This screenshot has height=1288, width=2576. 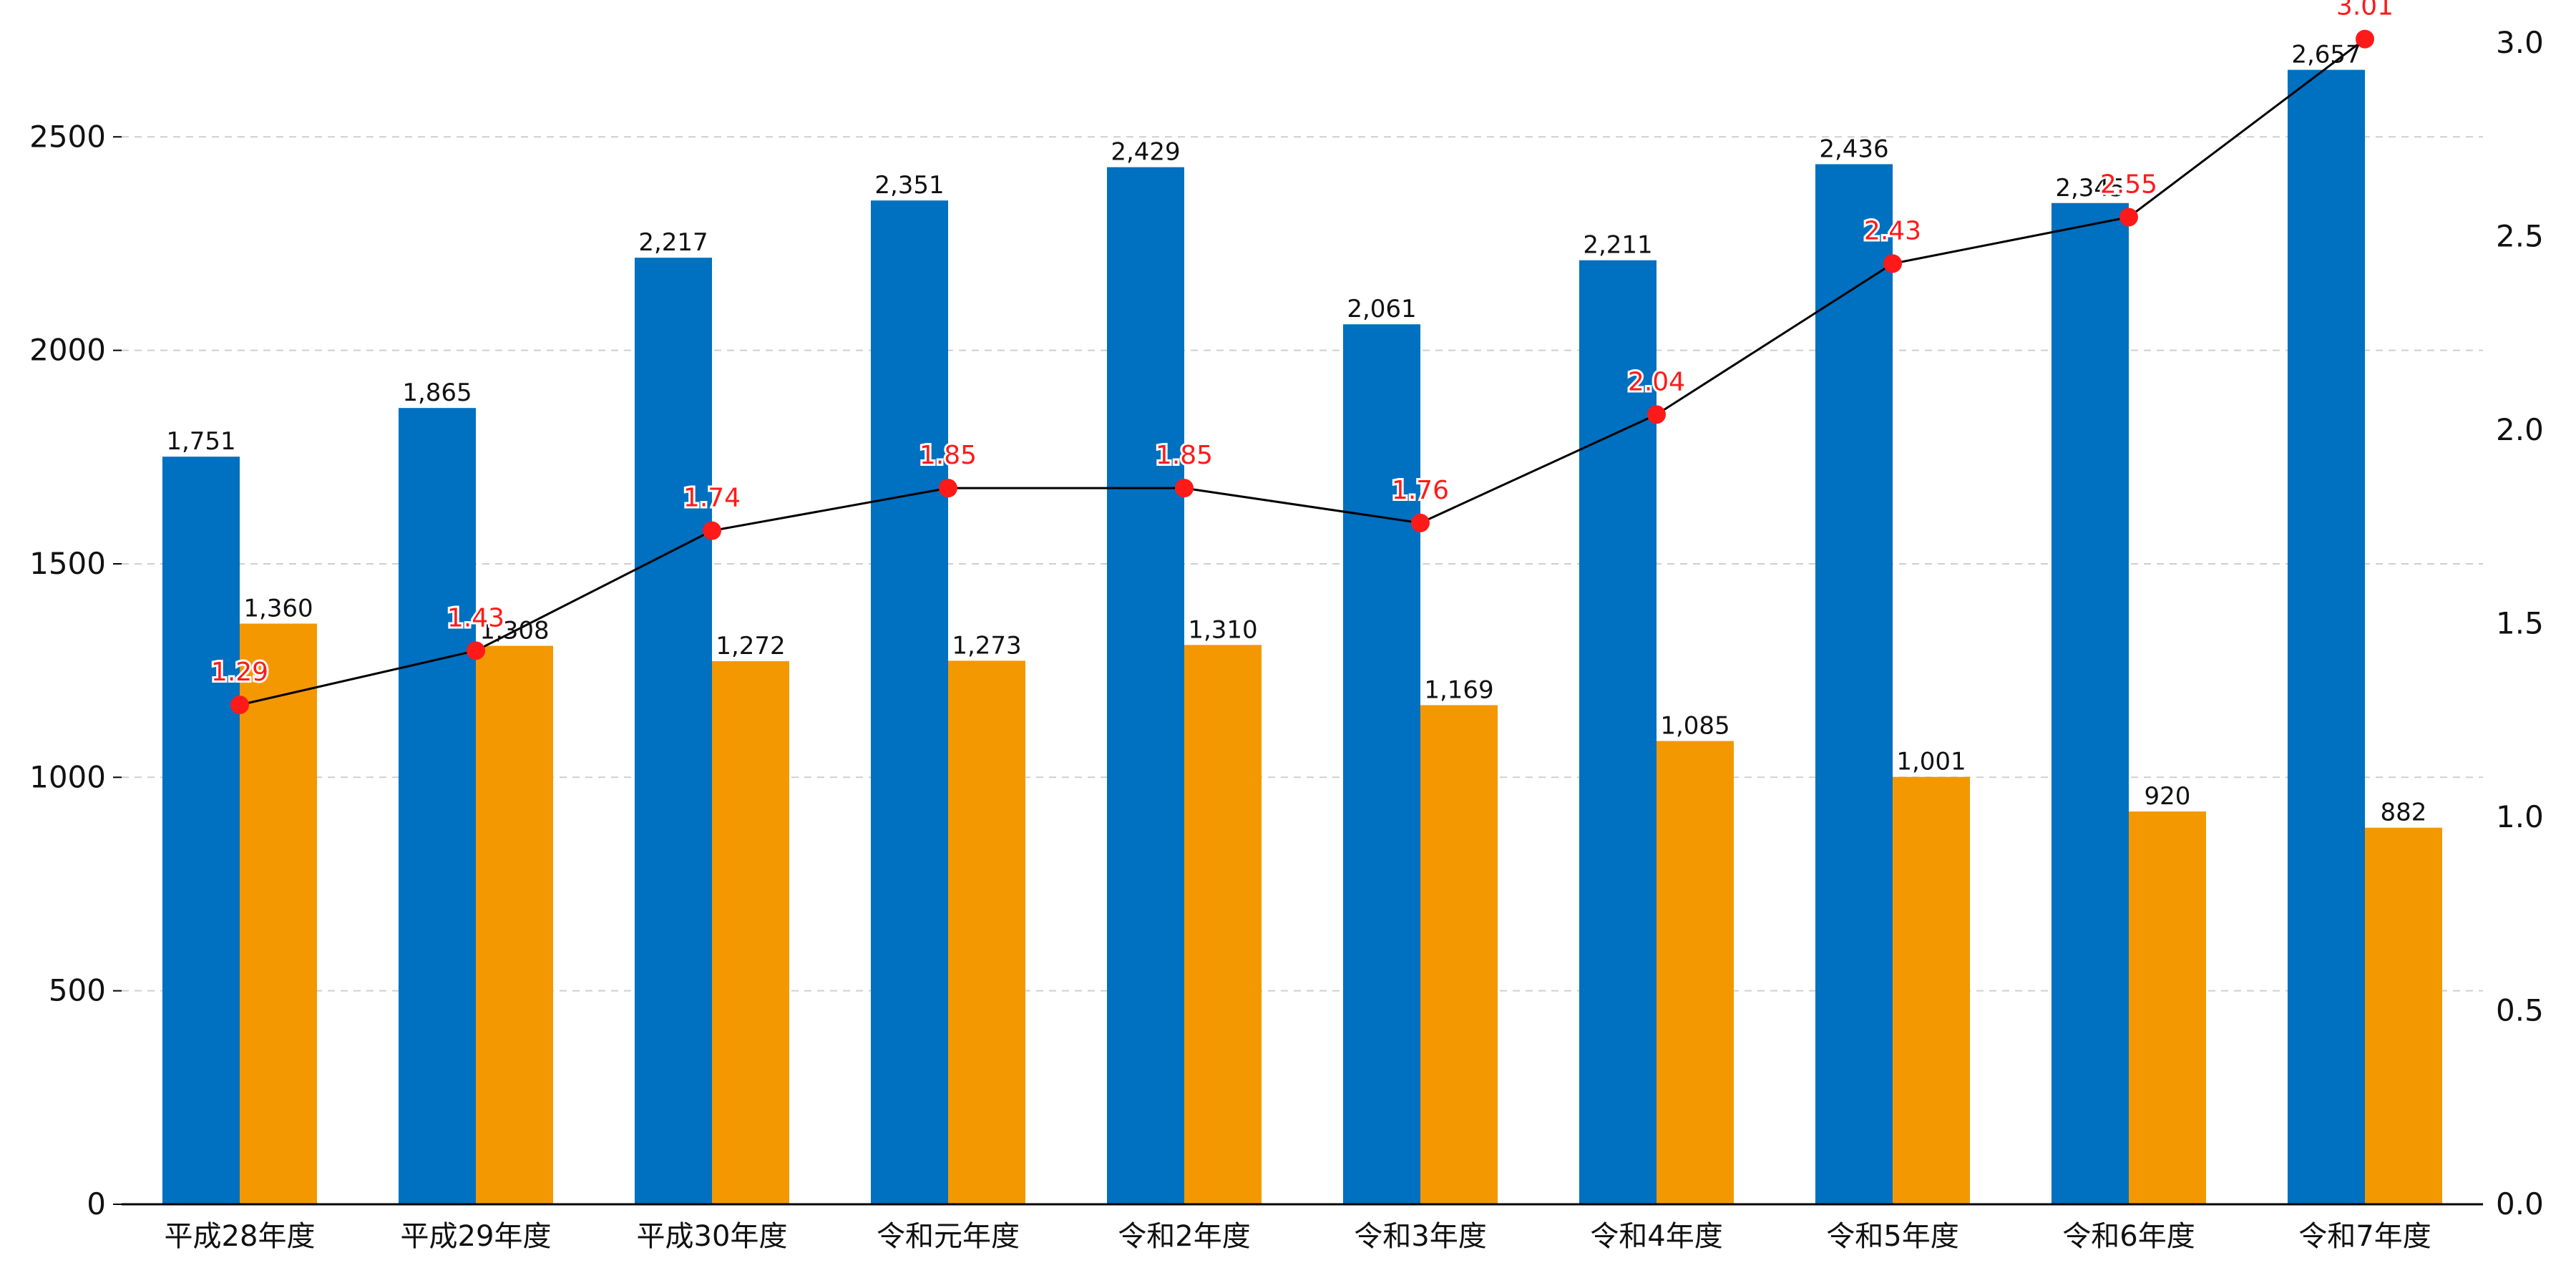 What do you see at coordinates (2520, 429) in the screenshot?
I see `y-right-tick-label: 2.0` at bounding box center [2520, 429].